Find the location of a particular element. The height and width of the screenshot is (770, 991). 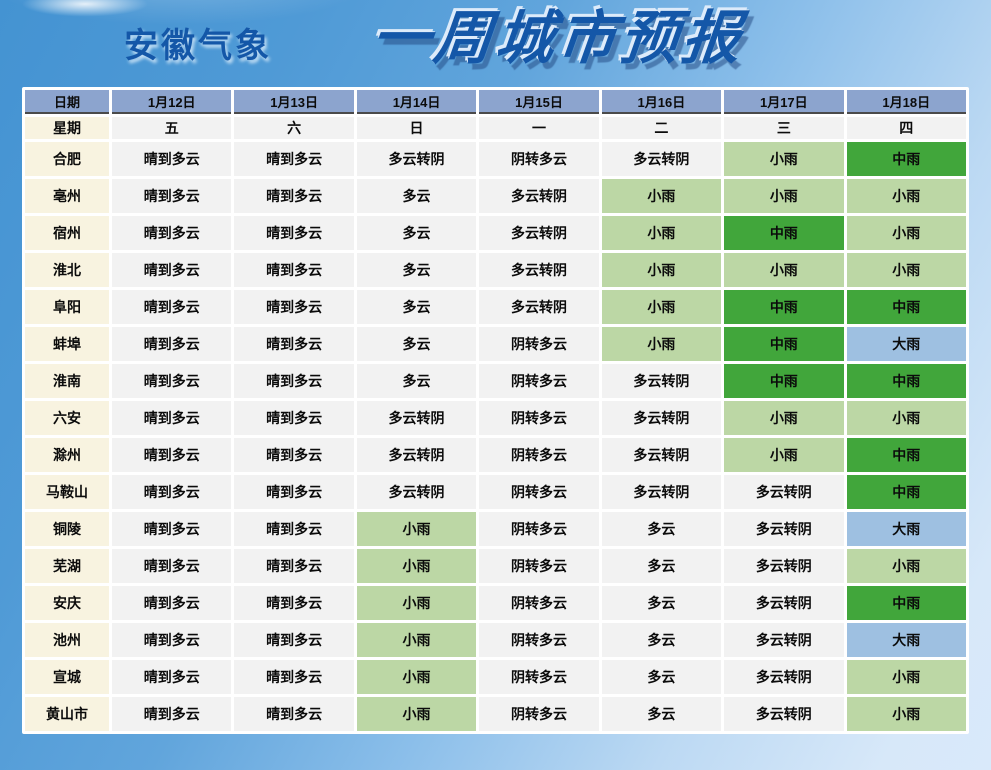

date-cell: 1月15日 is located at coordinates (539, 102).